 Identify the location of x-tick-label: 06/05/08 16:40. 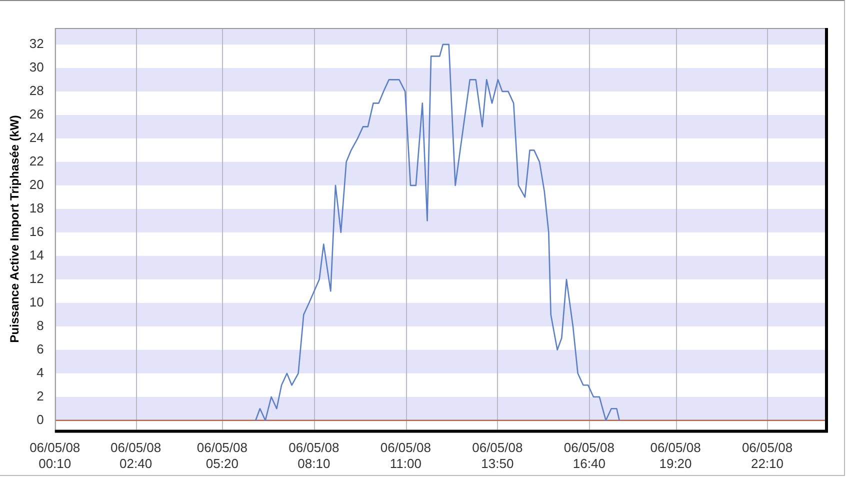
(589, 455).